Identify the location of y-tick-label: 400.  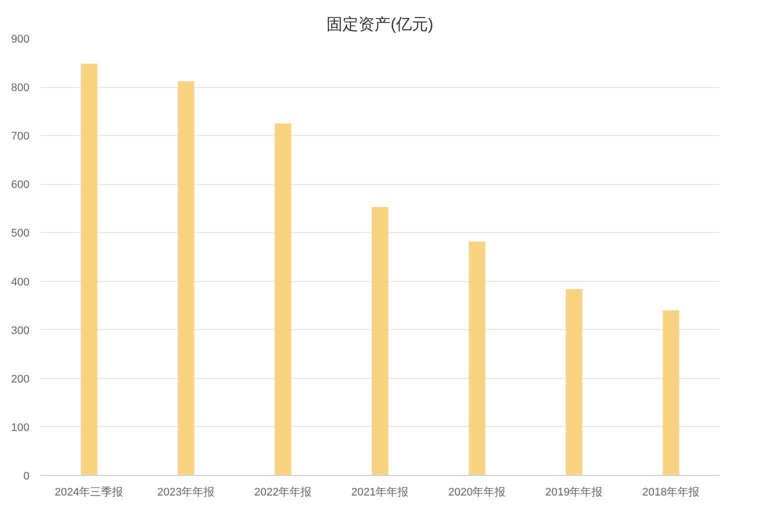
(20, 282).